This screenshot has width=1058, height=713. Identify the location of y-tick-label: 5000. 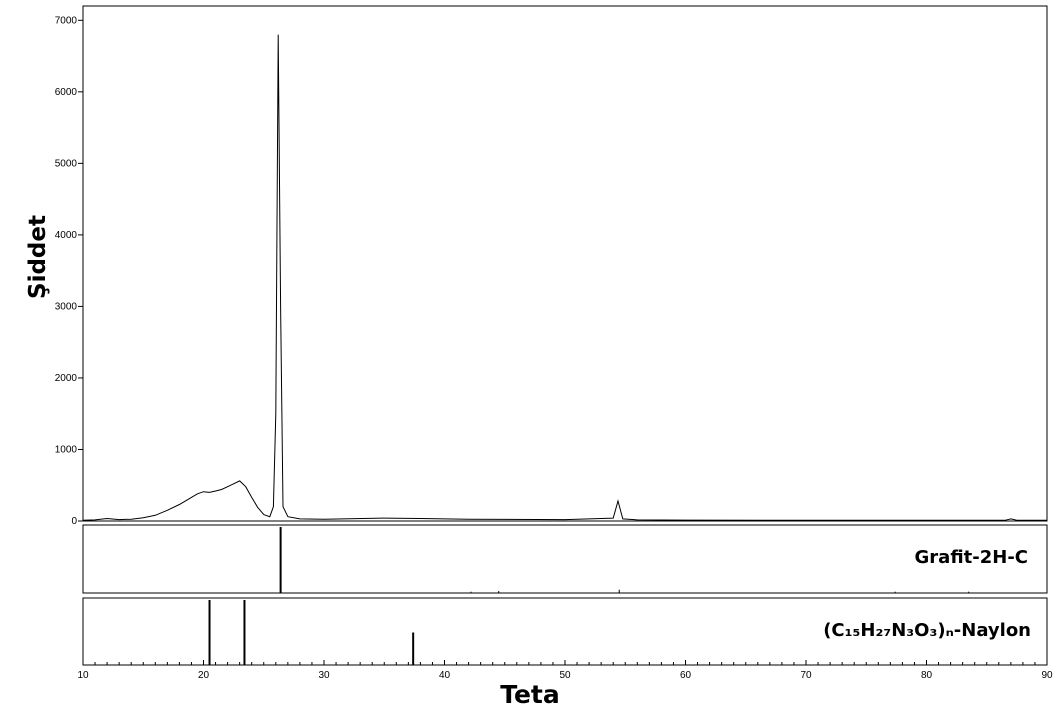
(66, 163).